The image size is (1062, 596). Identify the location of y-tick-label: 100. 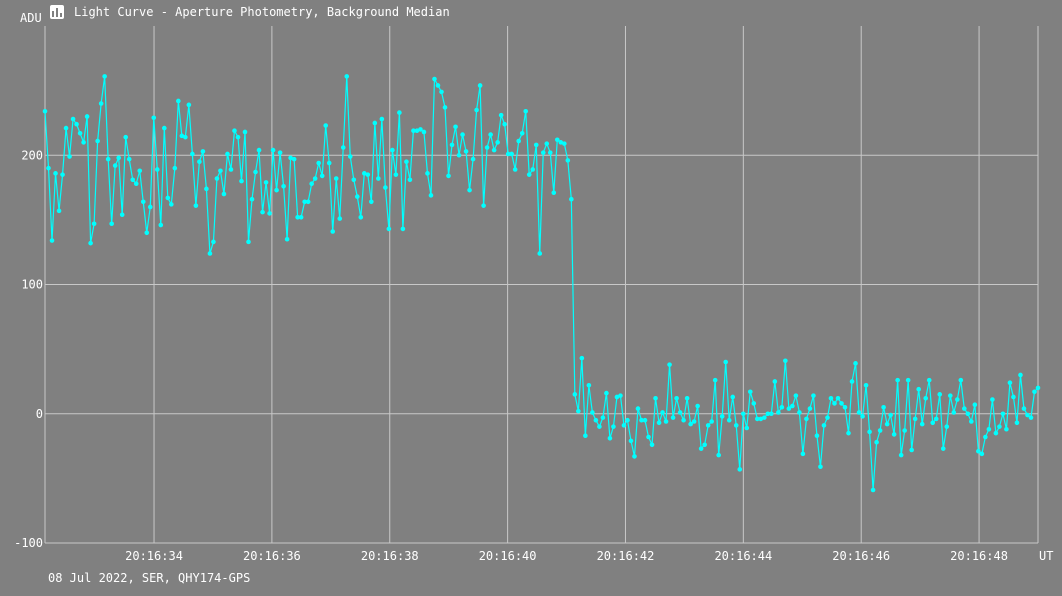
(32, 285).